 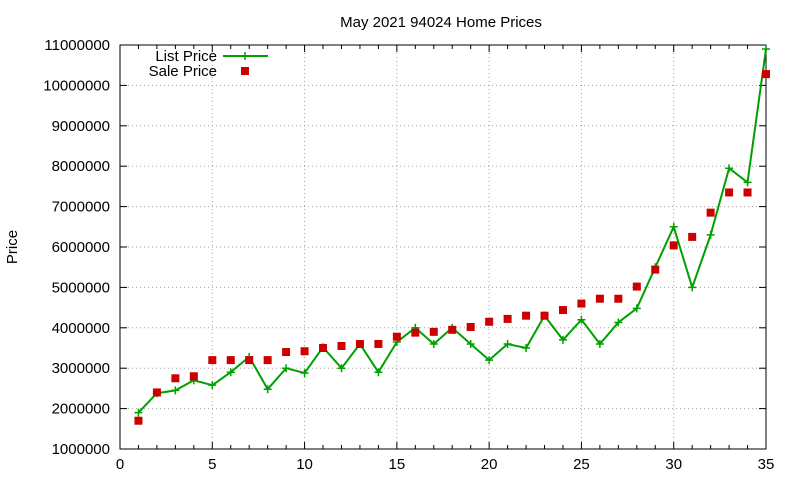 What do you see at coordinates (120, 464) in the screenshot?
I see `x-tick-label: 0` at bounding box center [120, 464].